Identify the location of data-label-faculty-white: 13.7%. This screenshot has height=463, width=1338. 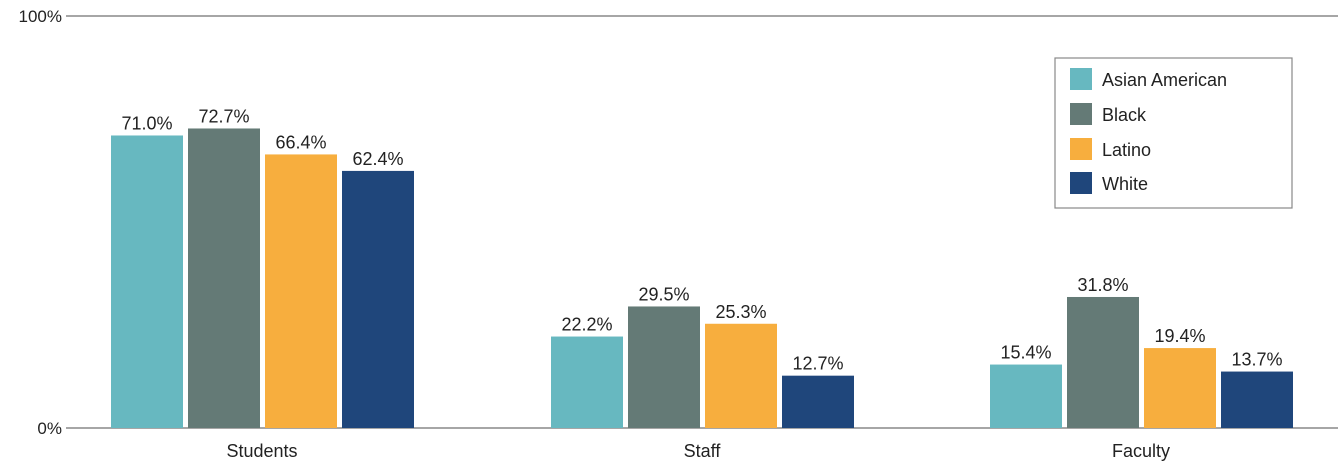
(1256, 360).